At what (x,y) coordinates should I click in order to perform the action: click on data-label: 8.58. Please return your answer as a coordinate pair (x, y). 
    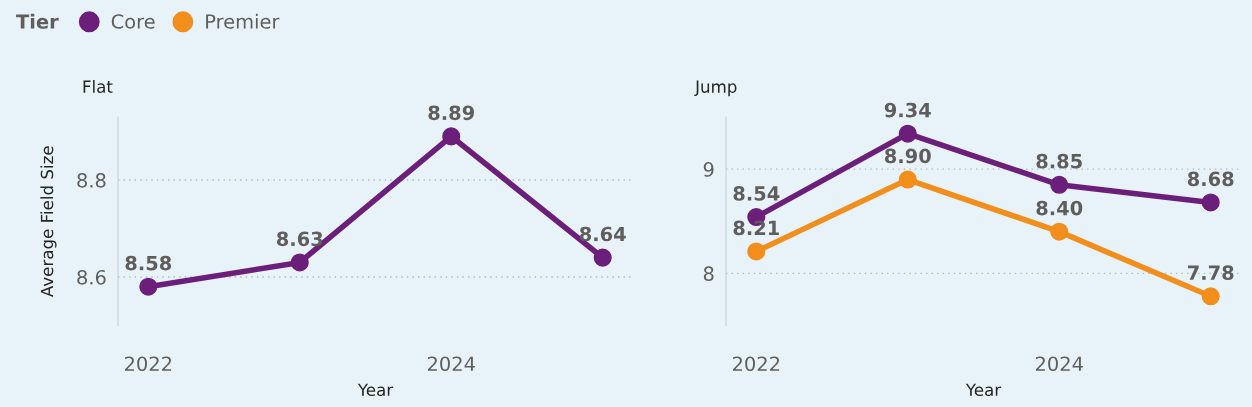
    Looking at the image, I should click on (148, 263).